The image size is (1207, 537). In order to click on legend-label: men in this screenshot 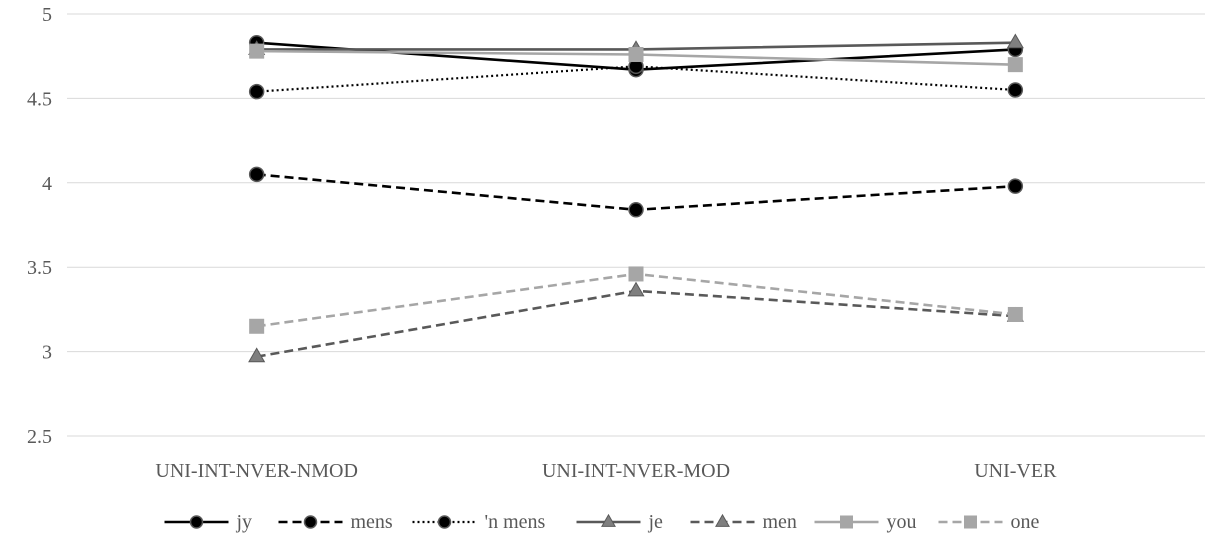, I will do `click(780, 522)`.